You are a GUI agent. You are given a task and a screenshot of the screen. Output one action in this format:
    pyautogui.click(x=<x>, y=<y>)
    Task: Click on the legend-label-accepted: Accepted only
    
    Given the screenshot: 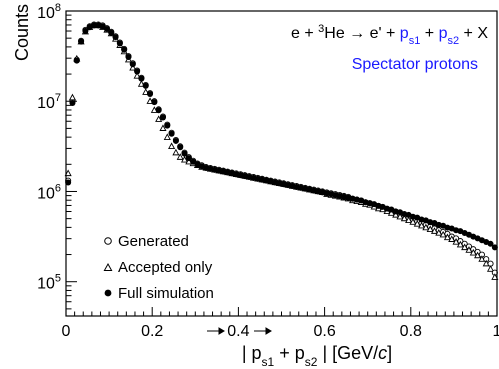 What is the action you would take?
    pyautogui.click(x=165, y=267)
    